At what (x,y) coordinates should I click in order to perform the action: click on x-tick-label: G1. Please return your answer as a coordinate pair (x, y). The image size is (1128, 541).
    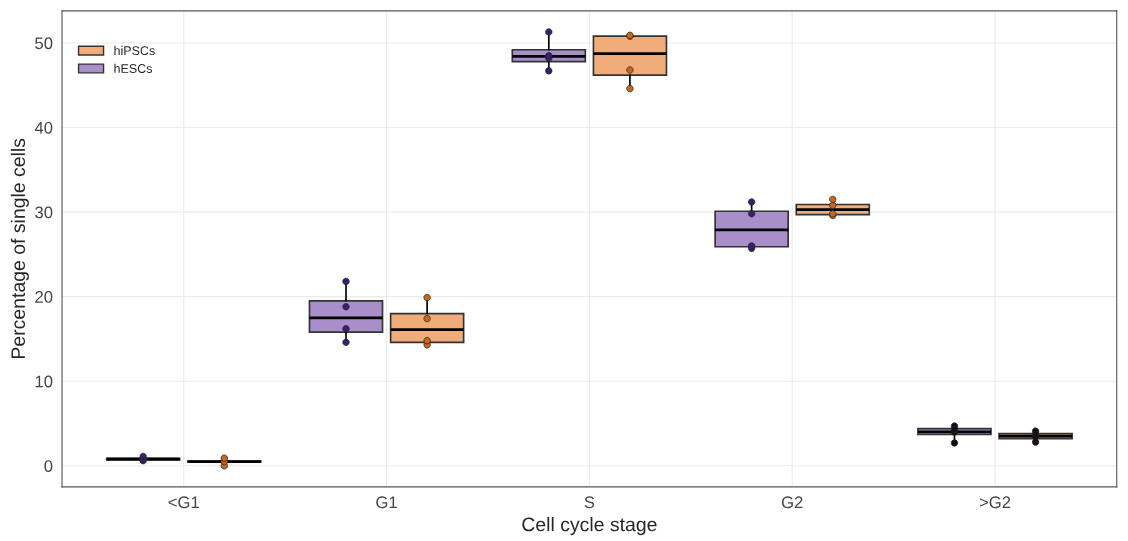
    Looking at the image, I should click on (386, 502).